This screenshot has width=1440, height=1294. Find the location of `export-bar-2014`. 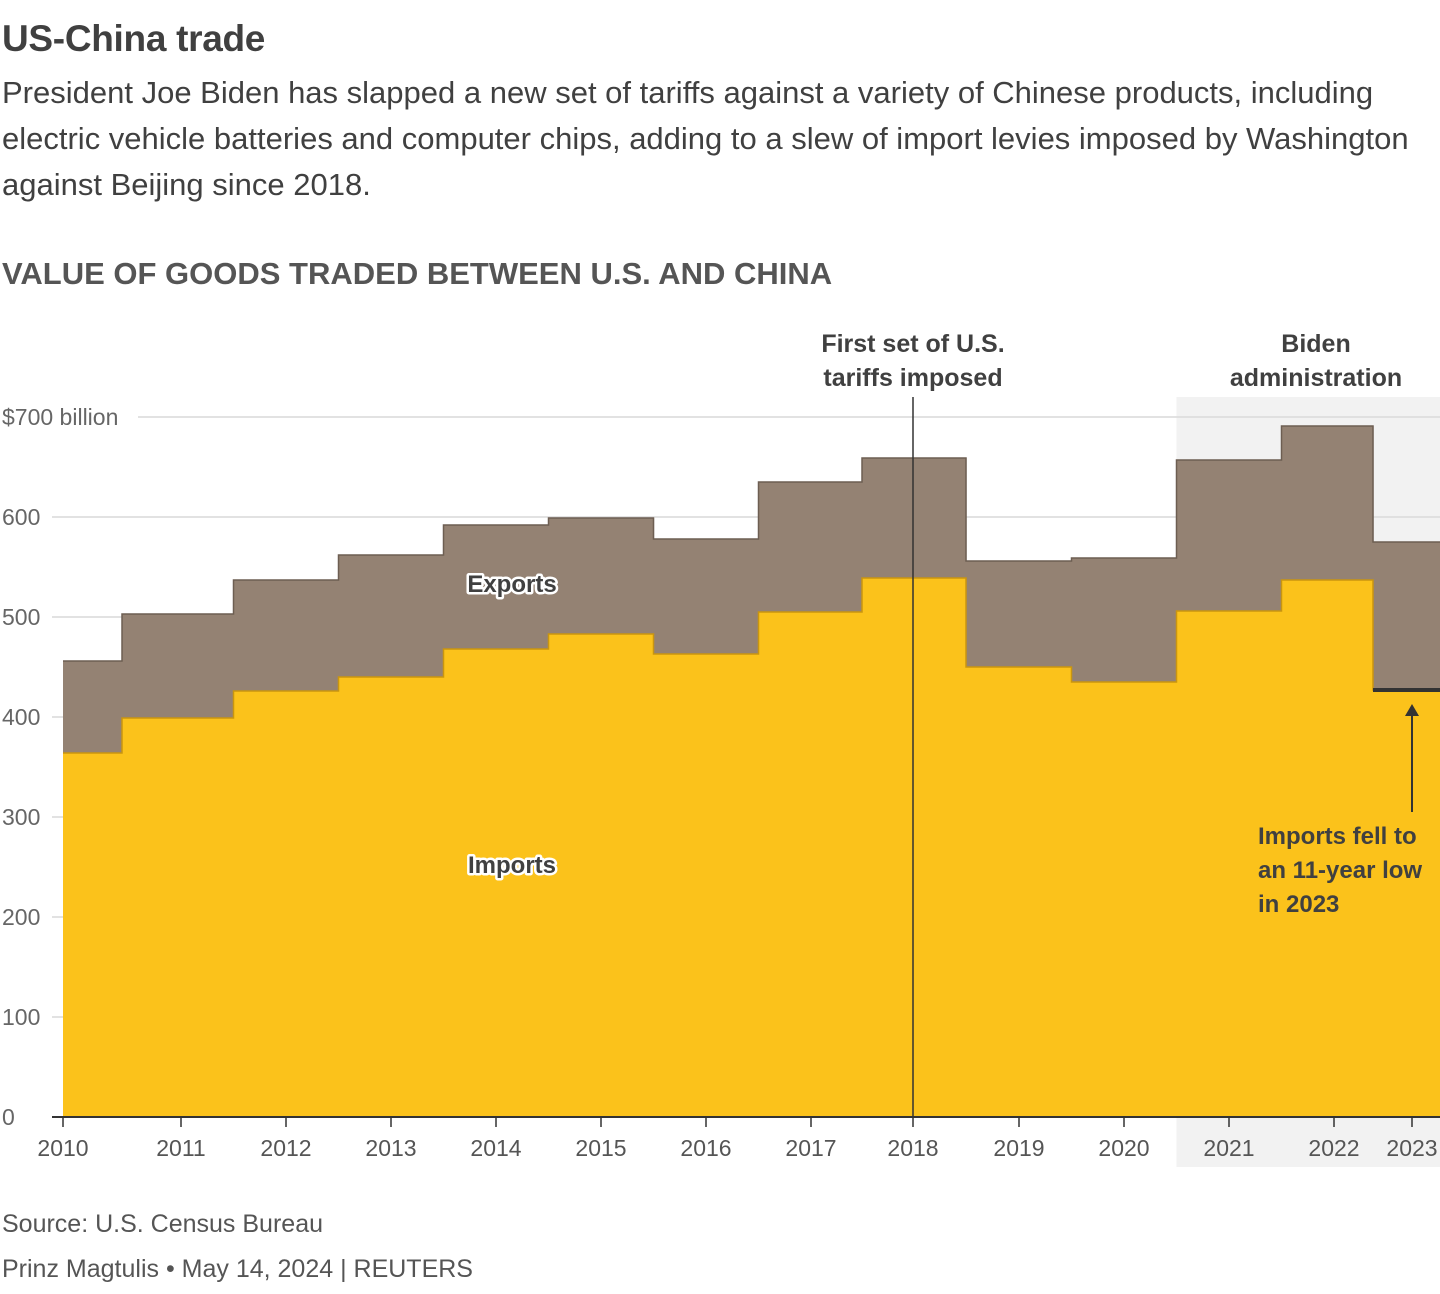

export-bar-2014 is located at coordinates (496, 587).